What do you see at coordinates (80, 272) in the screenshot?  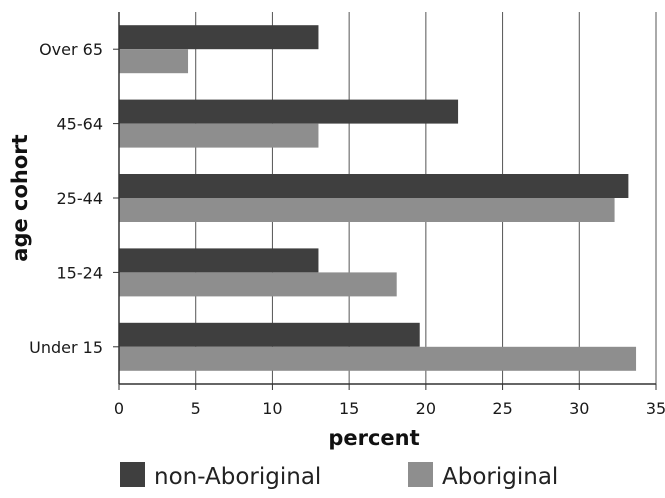 I see `y-category-label-15-24: 15-24` at bounding box center [80, 272].